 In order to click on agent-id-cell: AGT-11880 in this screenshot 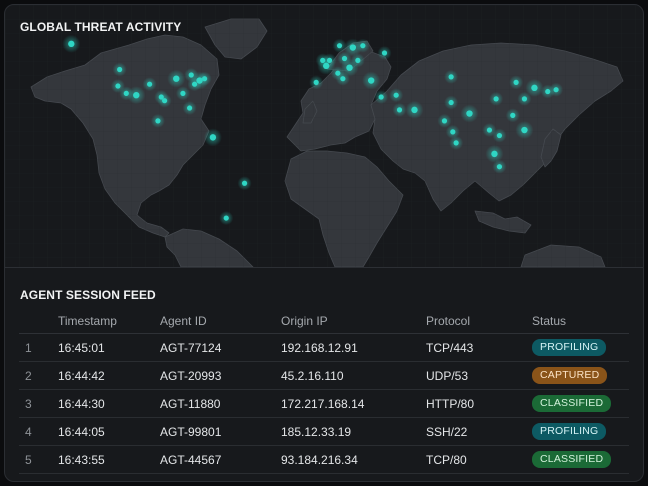, I will do `click(220, 403)`.